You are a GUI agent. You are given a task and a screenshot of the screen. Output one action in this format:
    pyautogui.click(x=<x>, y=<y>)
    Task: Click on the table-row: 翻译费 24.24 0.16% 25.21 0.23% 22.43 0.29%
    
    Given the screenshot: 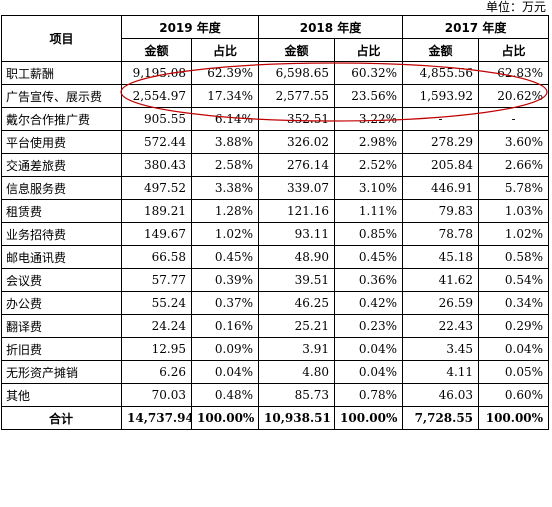 What is the action you would take?
    pyautogui.click(x=275, y=326)
    